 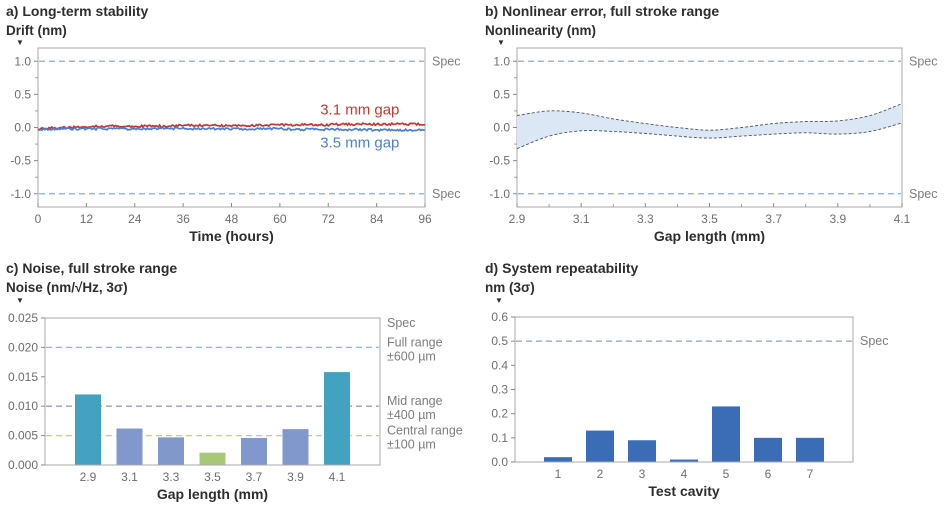 I want to click on panel-title: c) Noise, full stroke range, so click(x=92, y=268).